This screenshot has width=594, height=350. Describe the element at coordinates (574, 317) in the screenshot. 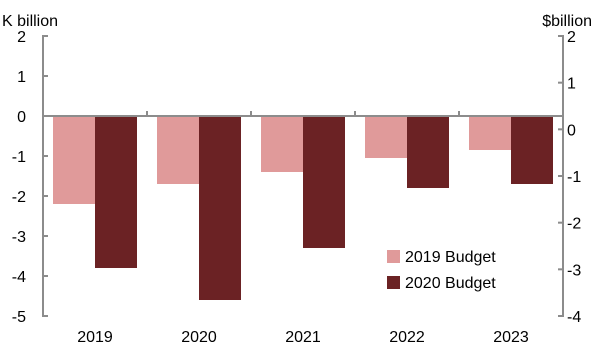

I see `right-tick-label: -4` at that location.